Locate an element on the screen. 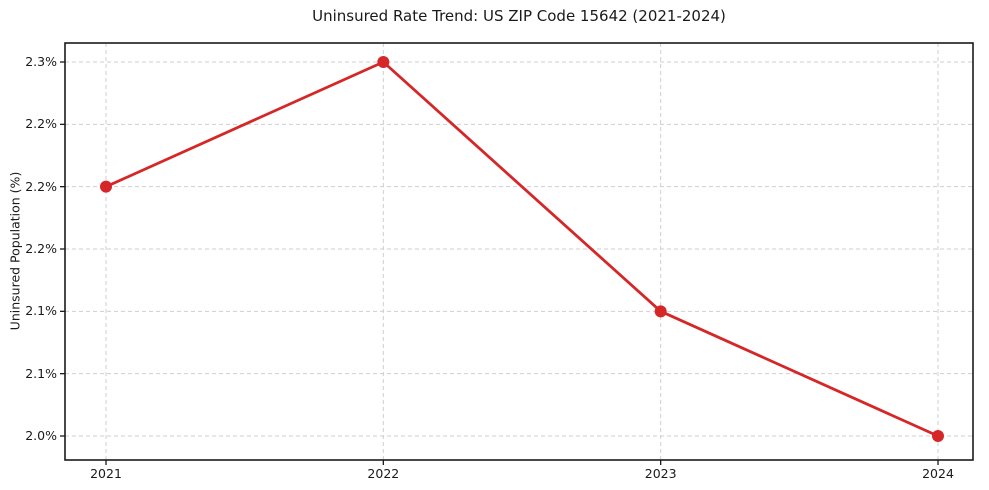  x-tick-label: 2024 is located at coordinates (938, 473).